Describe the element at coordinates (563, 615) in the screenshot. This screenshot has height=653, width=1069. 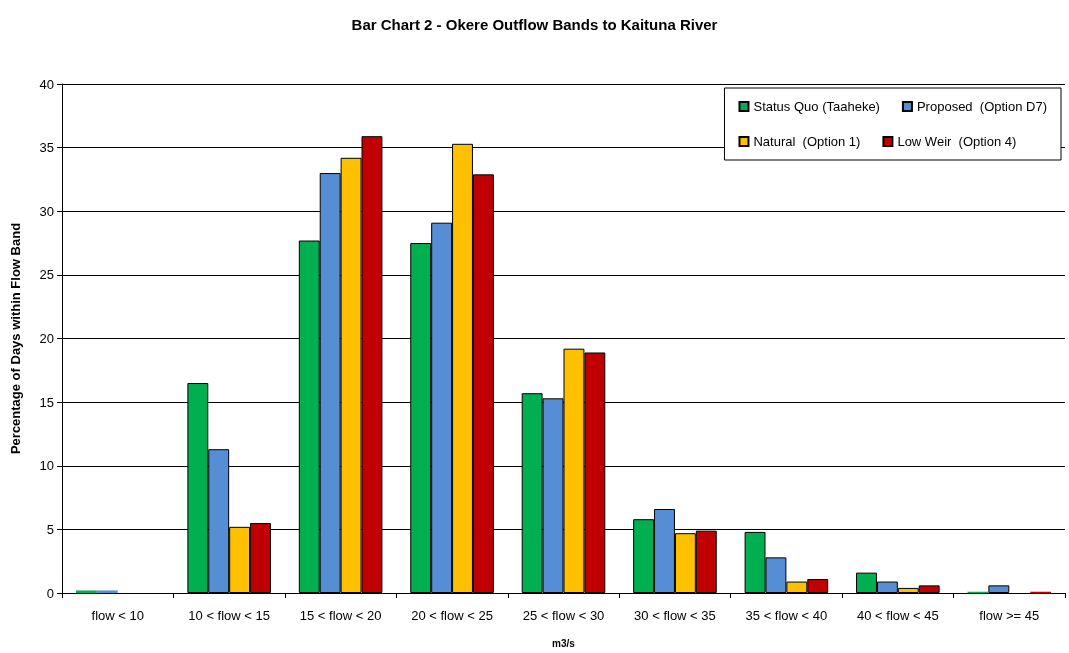
I see `x-tick-label: 25 < flow < 30` at that location.